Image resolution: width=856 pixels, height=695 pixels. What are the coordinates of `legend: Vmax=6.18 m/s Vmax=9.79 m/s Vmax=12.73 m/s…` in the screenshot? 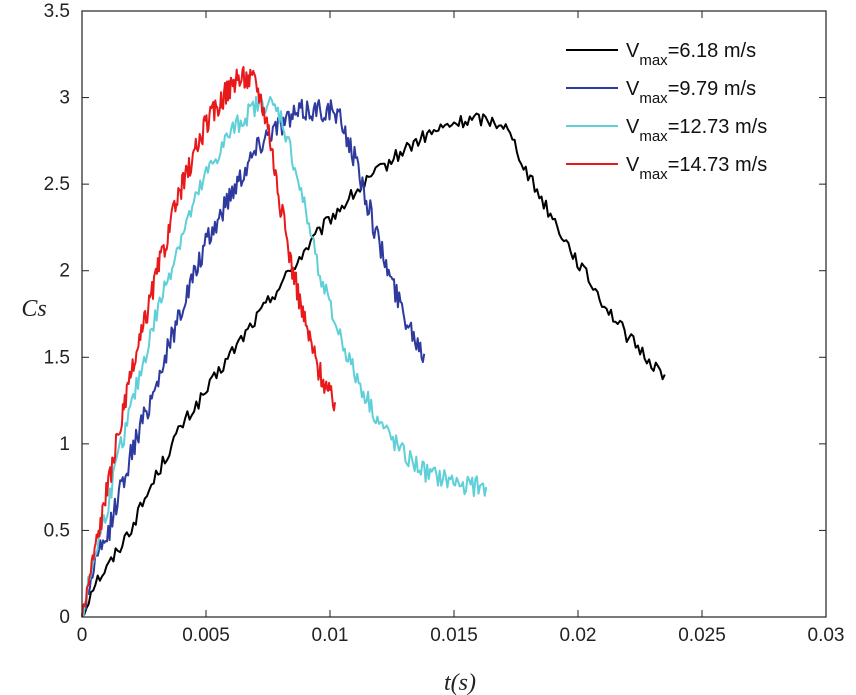 It's located at (666, 111).